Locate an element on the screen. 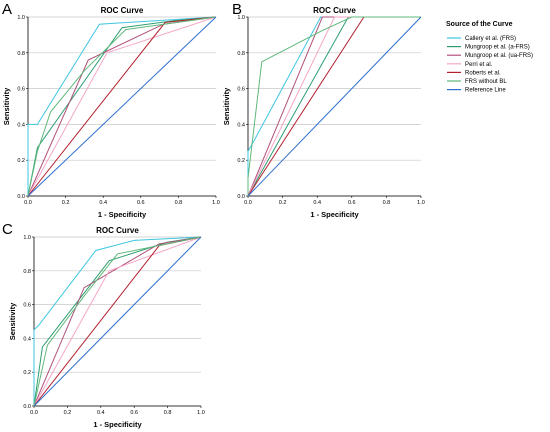 Image resolution: width=550 pixels, height=432 pixels. legend-item-label: Mungroop et al. (a-FRS) is located at coordinates (497, 48).